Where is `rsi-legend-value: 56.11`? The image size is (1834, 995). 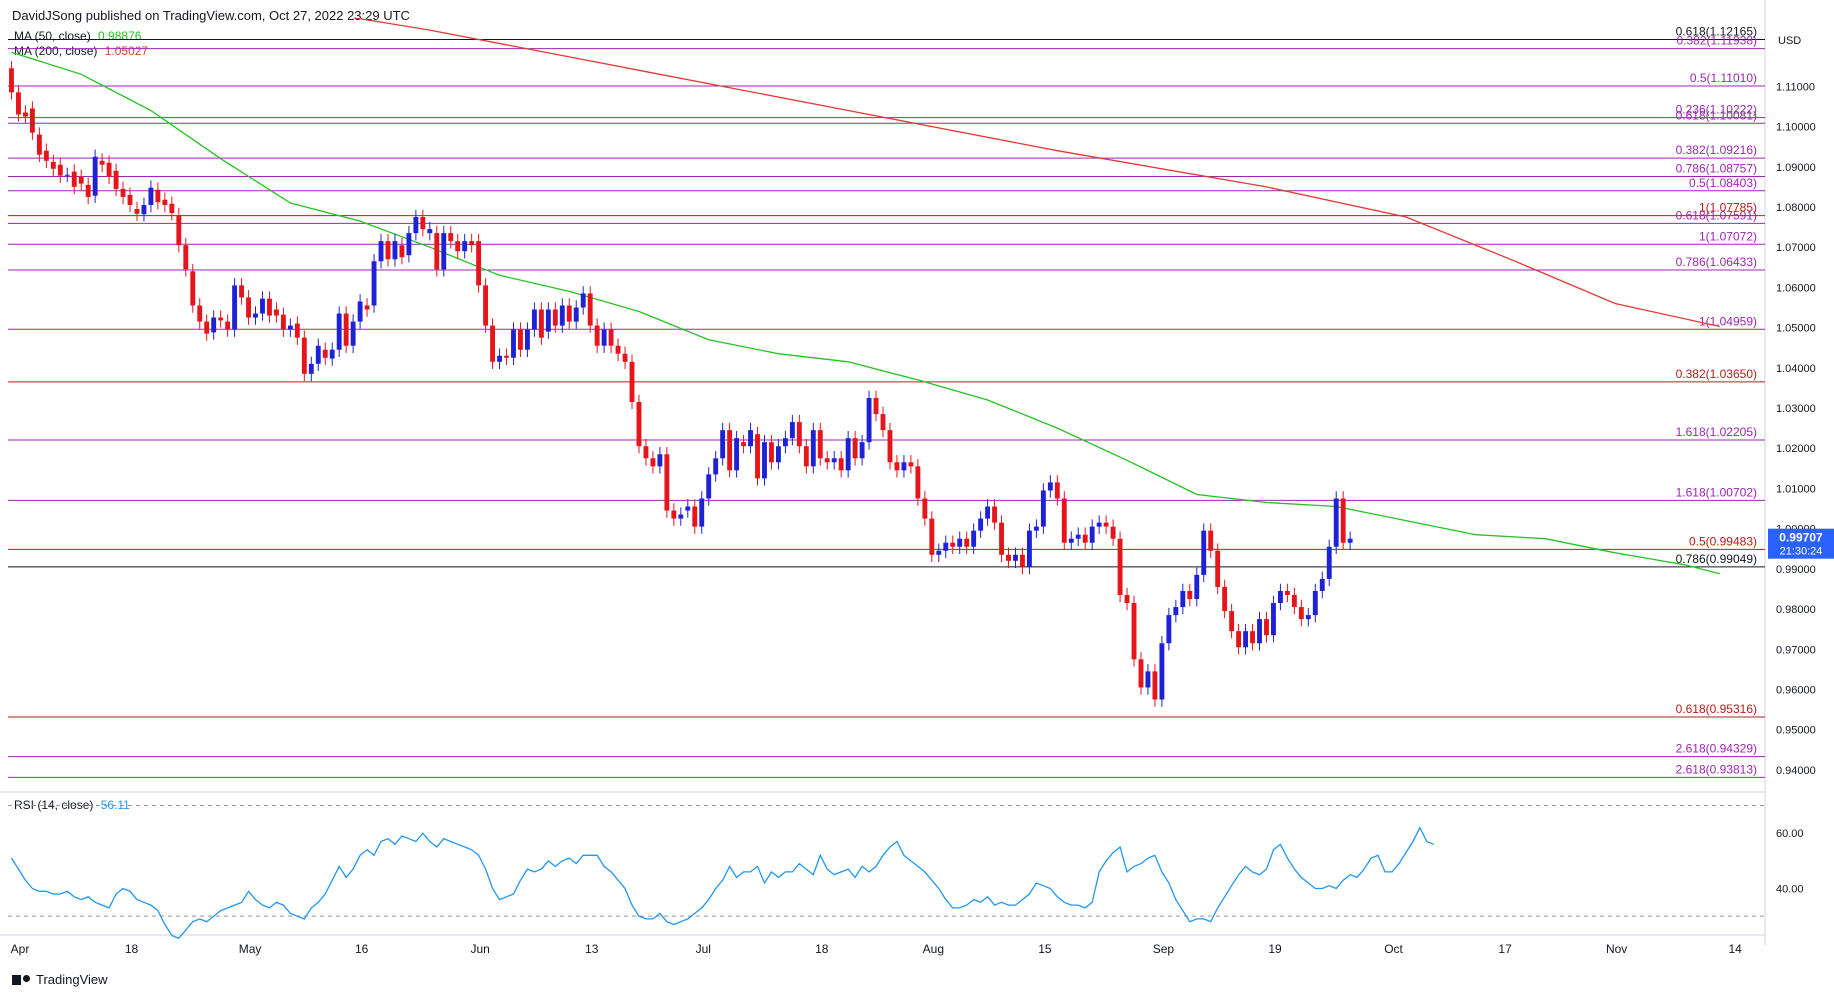
rsi-legend-value: 56.11 is located at coordinates (115, 805).